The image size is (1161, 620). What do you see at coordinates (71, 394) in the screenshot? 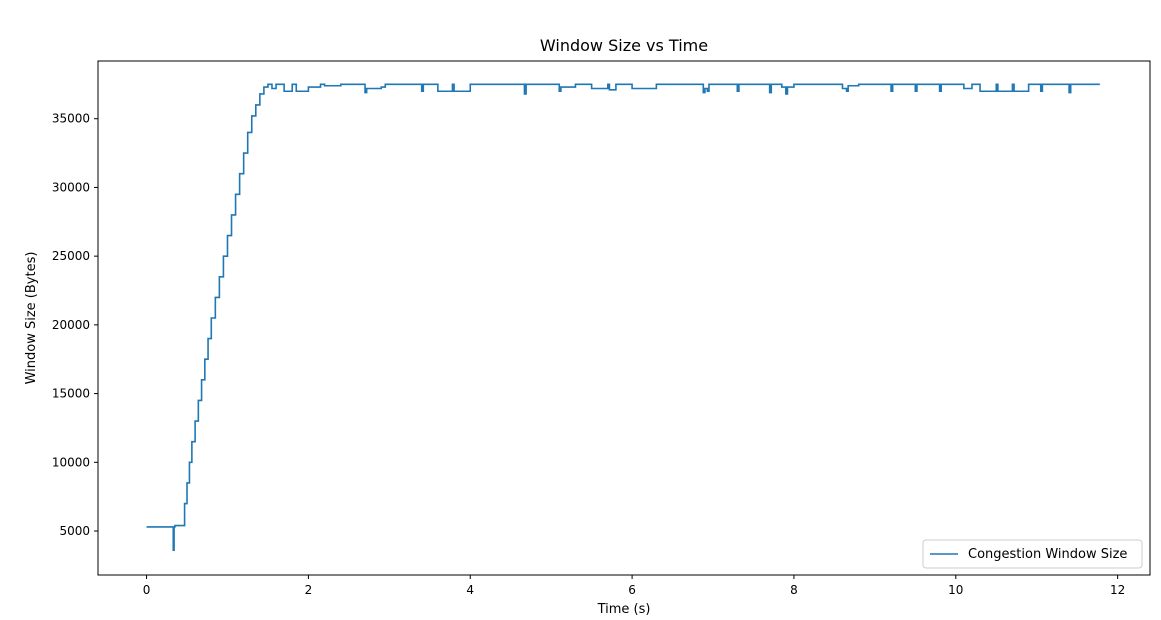
I see `y-tick-label: 15000` at bounding box center [71, 394].